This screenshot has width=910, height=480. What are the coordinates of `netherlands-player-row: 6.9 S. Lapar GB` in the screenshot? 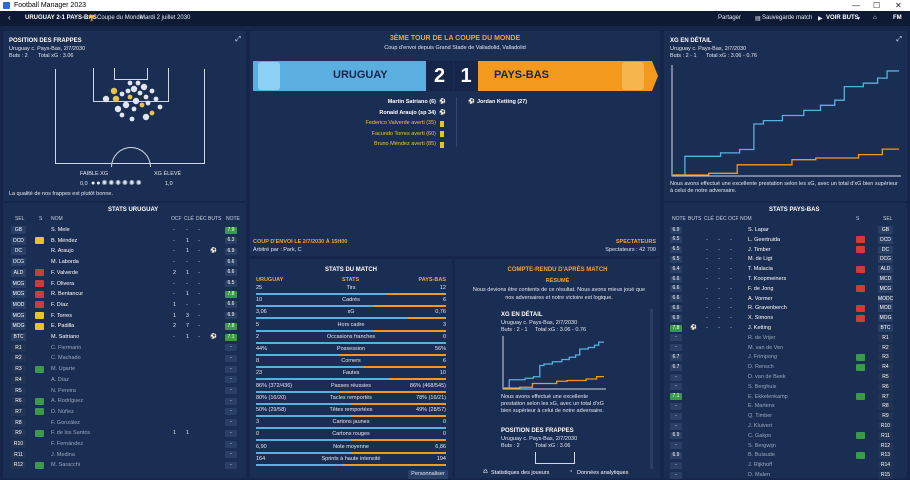 It's located at (785, 230).